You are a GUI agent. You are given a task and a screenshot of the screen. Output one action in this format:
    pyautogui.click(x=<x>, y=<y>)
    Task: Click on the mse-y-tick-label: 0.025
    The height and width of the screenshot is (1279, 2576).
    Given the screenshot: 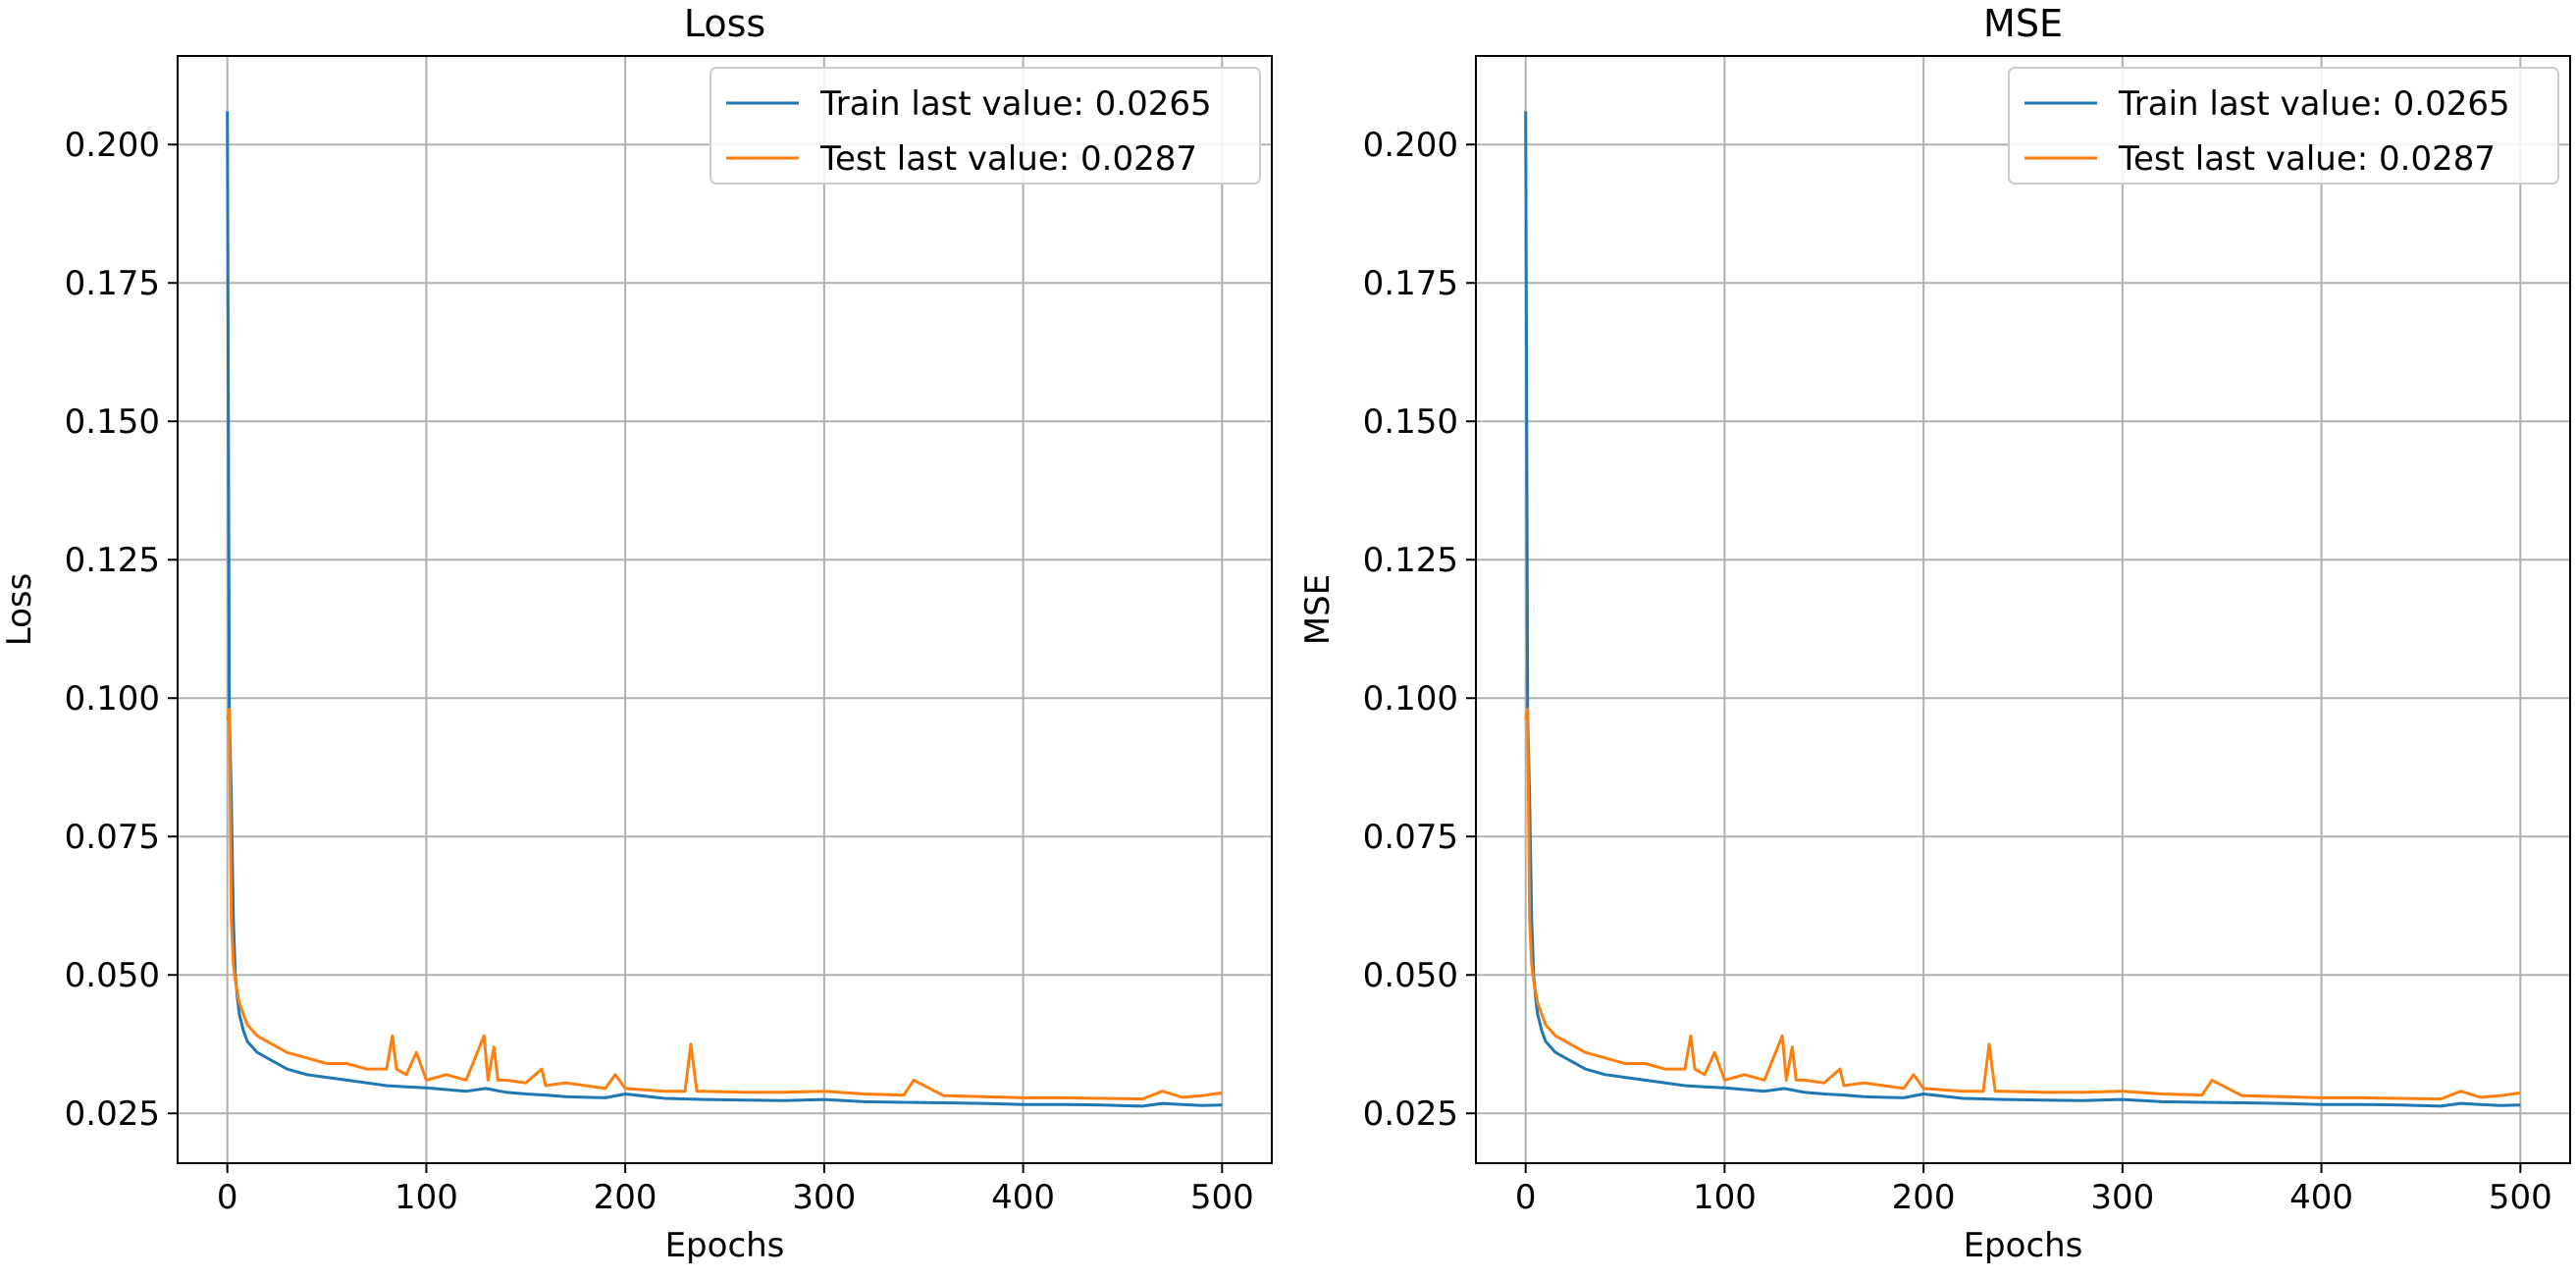 What is the action you would take?
    pyautogui.click(x=1410, y=1114)
    